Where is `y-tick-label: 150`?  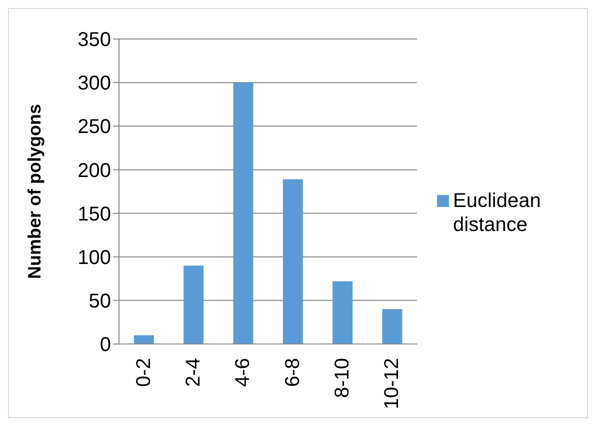 y-tick-label: 150 is located at coordinates (94, 214).